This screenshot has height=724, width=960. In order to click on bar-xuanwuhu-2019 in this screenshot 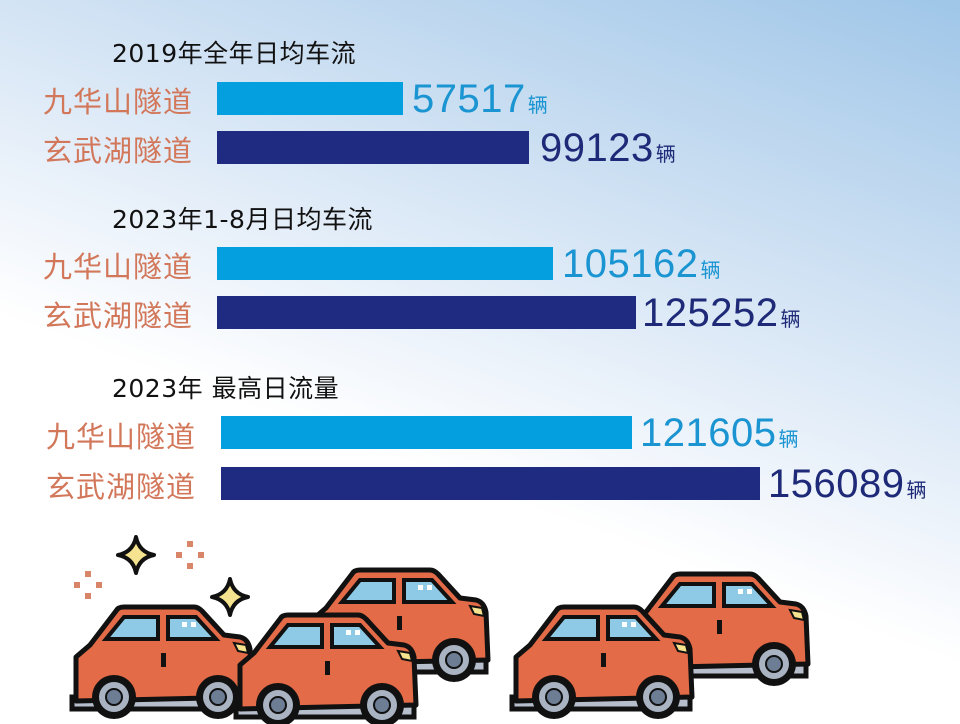, I will do `click(373, 147)`.